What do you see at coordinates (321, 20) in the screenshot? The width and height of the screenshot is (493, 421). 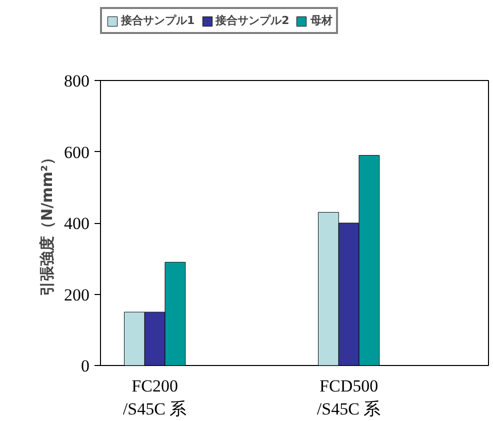 I see `legend-label: 母材` at bounding box center [321, 20].